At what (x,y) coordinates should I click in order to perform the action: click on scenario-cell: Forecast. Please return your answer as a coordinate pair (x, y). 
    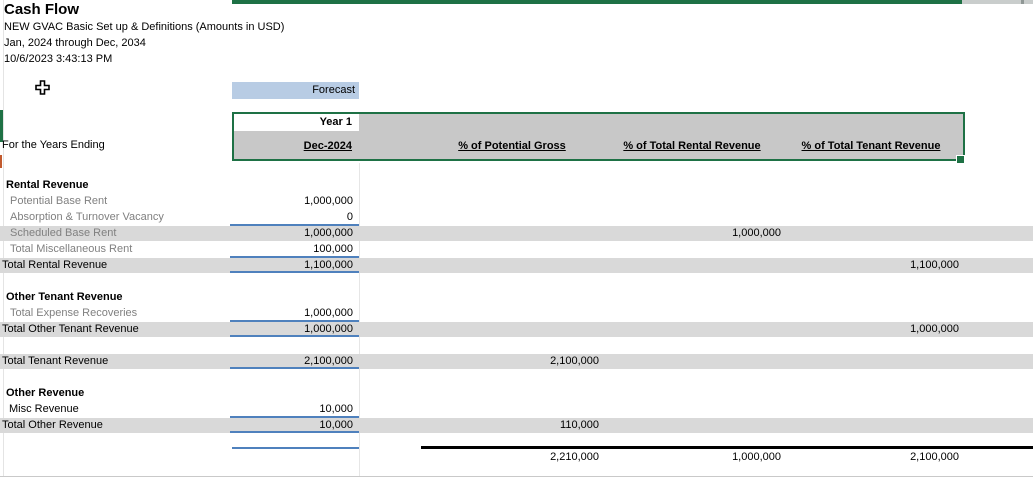
    Looking at the image, I should click on (295, 90).